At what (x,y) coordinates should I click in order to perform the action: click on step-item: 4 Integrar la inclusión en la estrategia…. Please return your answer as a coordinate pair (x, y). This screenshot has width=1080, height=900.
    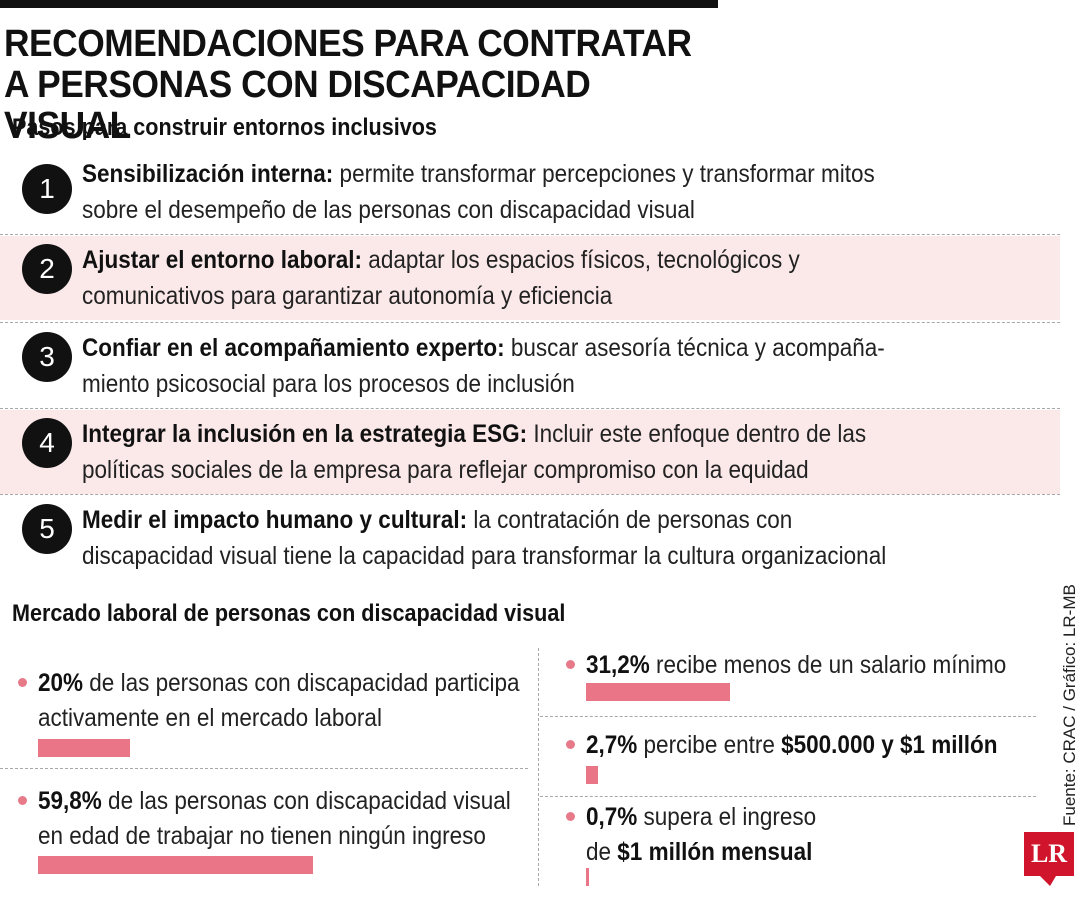
    Looking at the image, I should click on (530, 452).